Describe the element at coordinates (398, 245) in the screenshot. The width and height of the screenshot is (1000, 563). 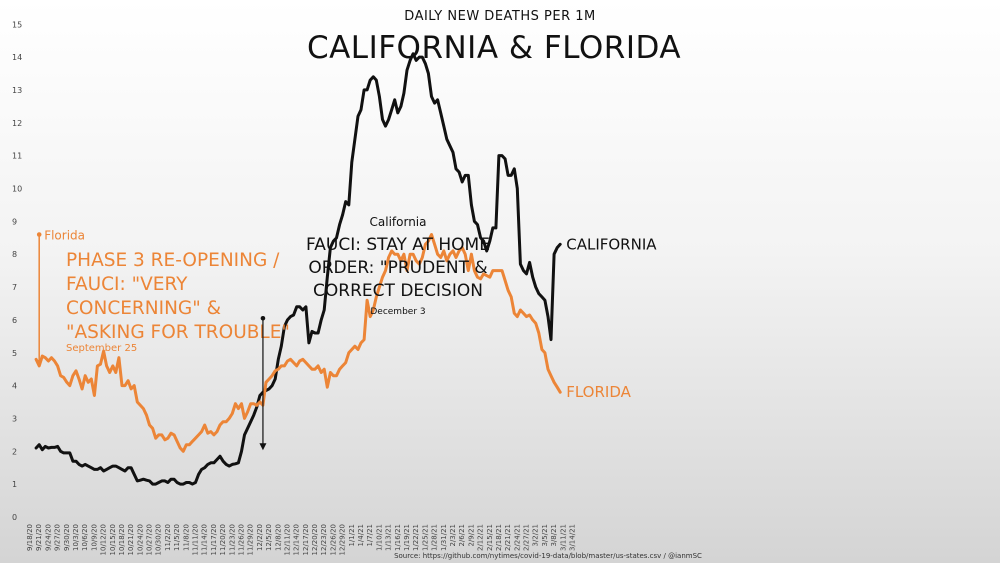
I see `california-annotation-text: FAUCI: STAY AT HOME` at that location.